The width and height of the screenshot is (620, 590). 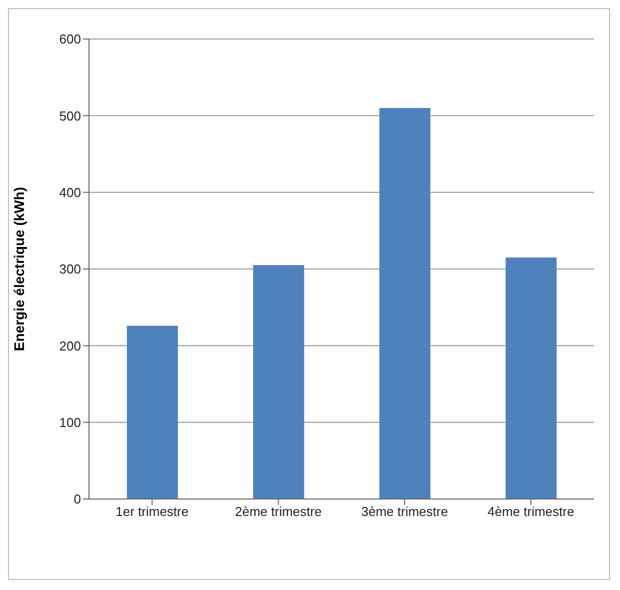 I want to click on y-tick-label: 500, so click(x=70, y=116).